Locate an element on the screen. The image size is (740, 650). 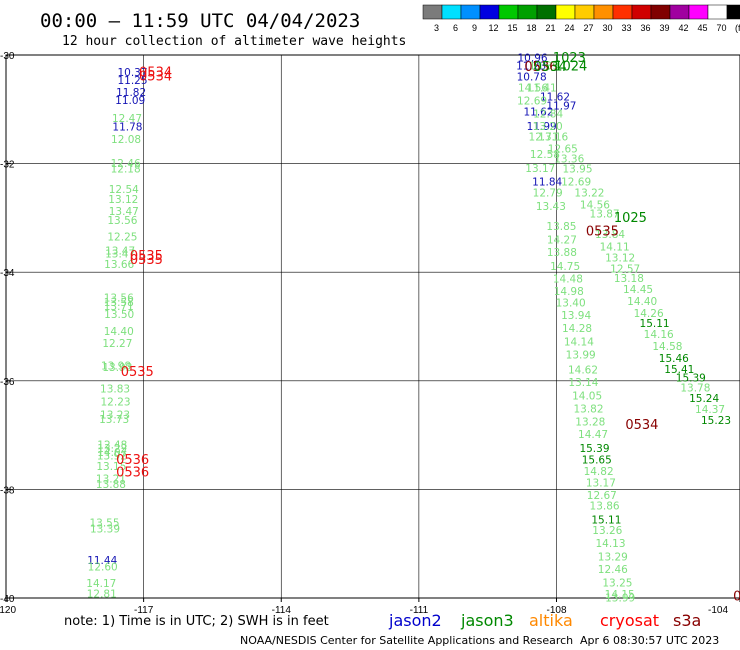
legend-label: 27 is located at coordinates (588, 28).